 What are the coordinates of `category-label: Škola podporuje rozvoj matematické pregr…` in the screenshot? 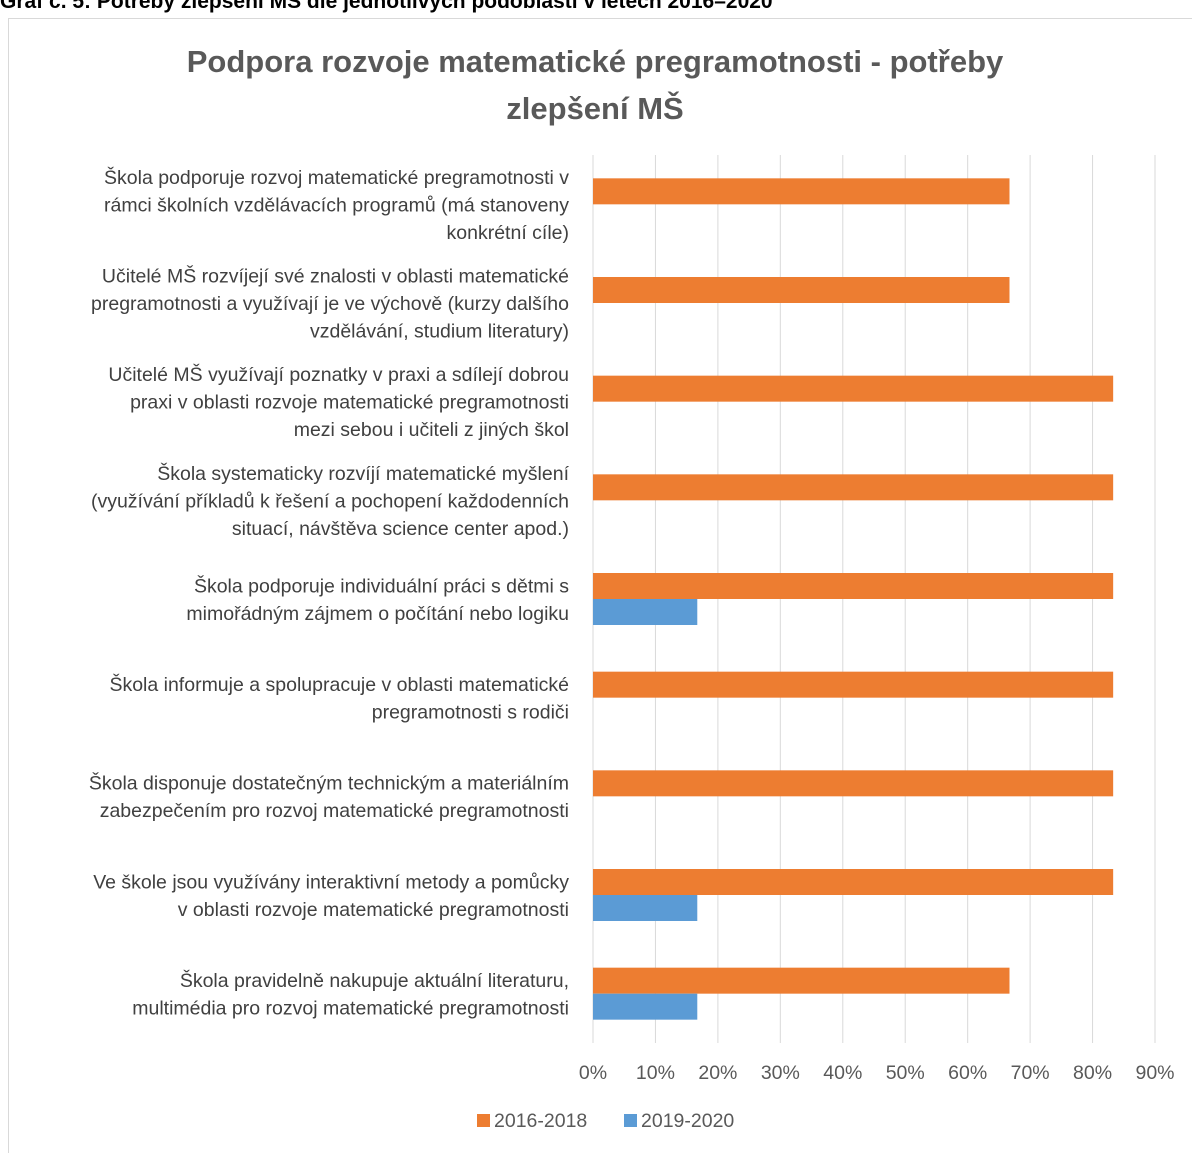 It's located at (336, 177).